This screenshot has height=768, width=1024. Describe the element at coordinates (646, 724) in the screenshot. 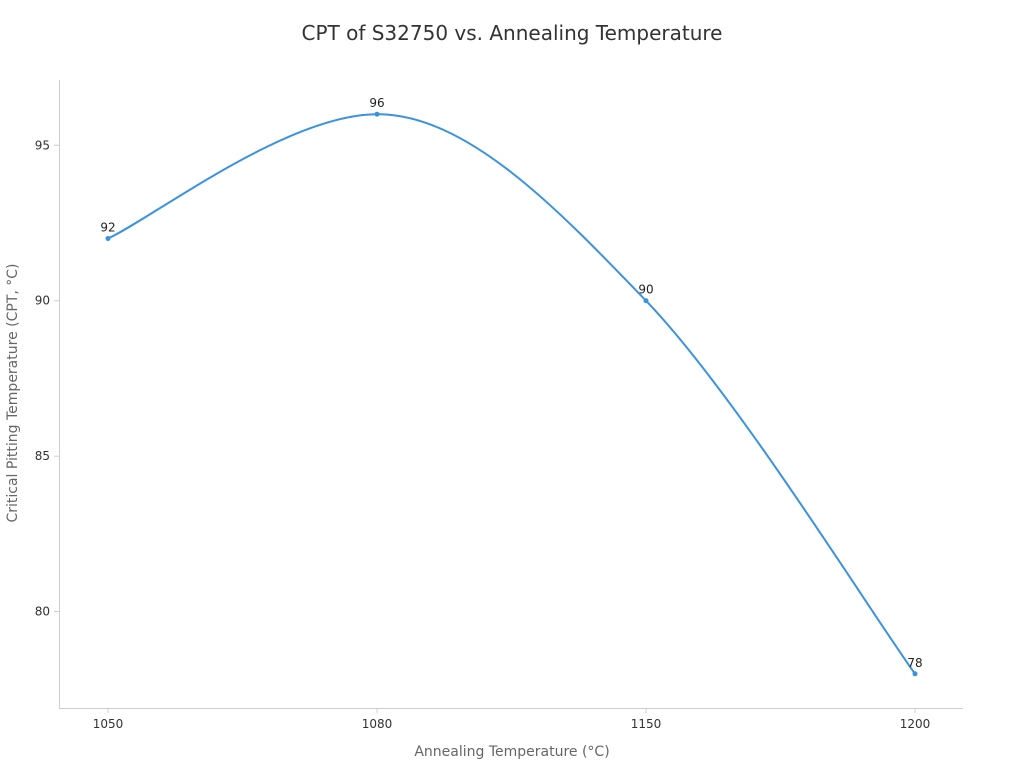

I see `x-tick-label: 1150` at that location.